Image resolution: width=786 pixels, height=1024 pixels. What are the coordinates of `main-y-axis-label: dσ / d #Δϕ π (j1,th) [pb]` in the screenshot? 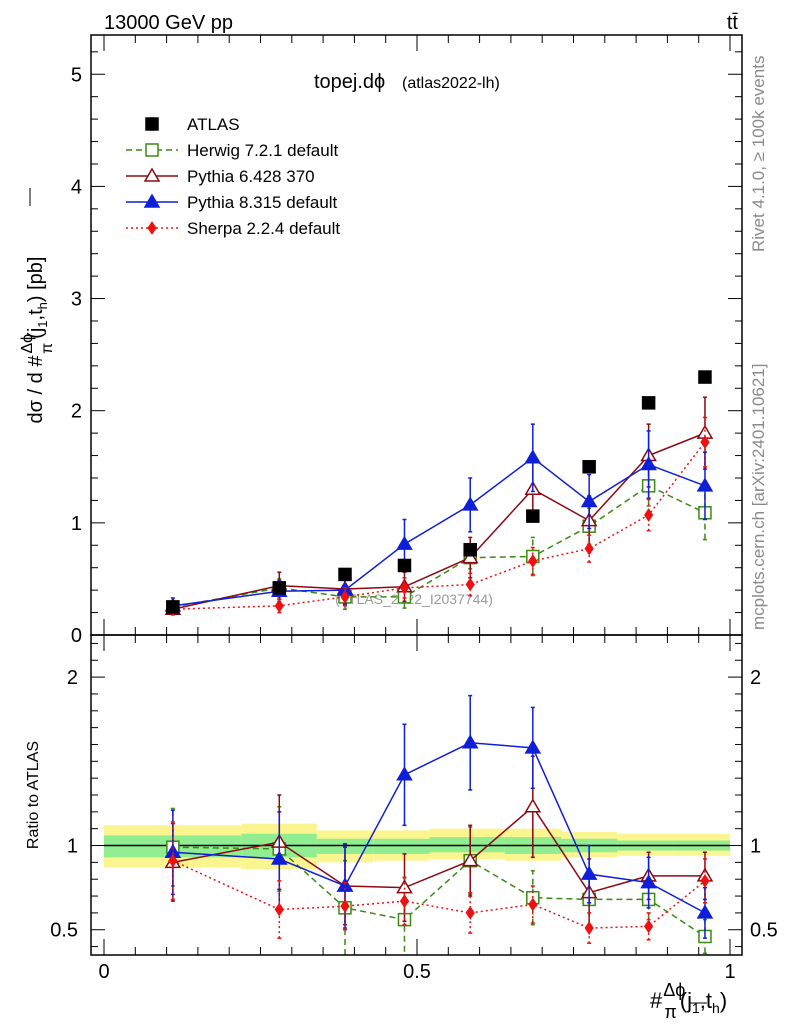 It's located at (37, 340).